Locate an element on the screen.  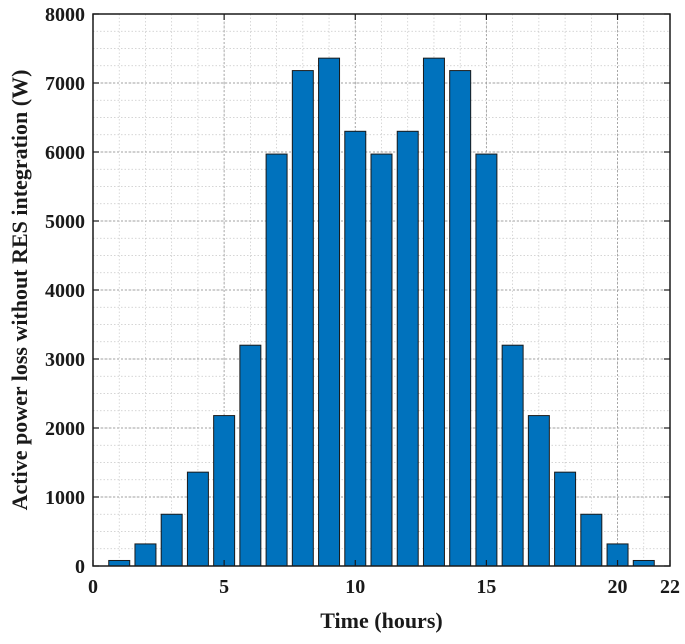
x-tick-label: 0 is located at coordinates (93, 587).